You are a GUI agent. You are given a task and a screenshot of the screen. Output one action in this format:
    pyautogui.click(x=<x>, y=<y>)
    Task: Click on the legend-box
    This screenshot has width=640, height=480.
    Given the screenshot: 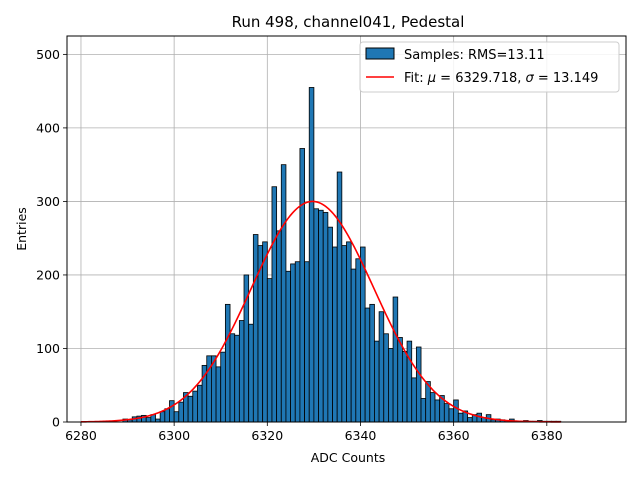 What is the action you would take?
    pyautogui.click(x=489, y=67)
    